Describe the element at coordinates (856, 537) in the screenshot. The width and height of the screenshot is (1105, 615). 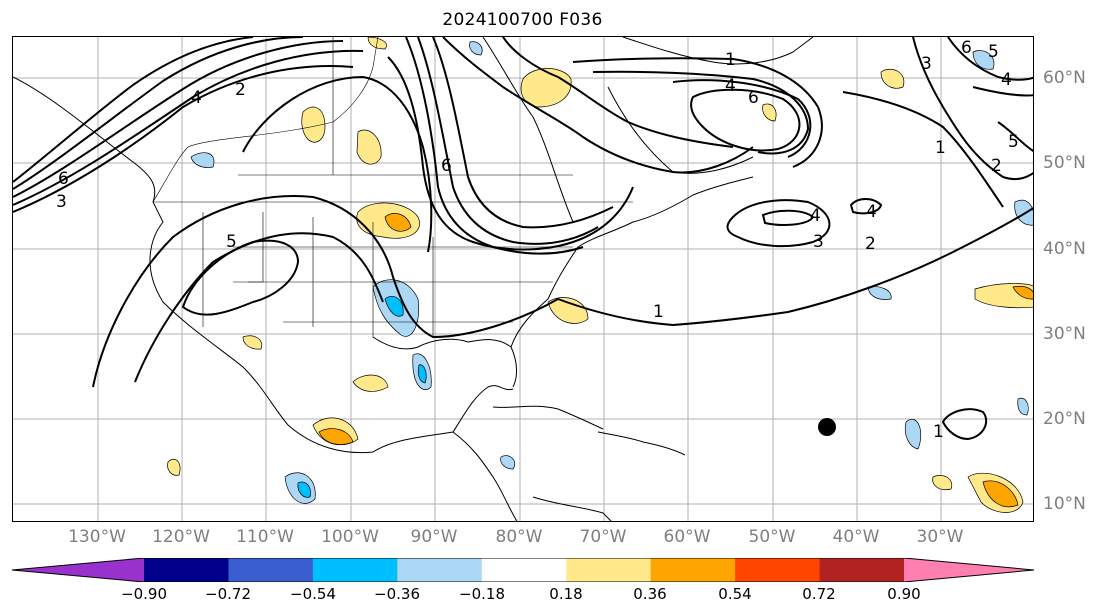
I see `lon-tick: 40°W` at that location.